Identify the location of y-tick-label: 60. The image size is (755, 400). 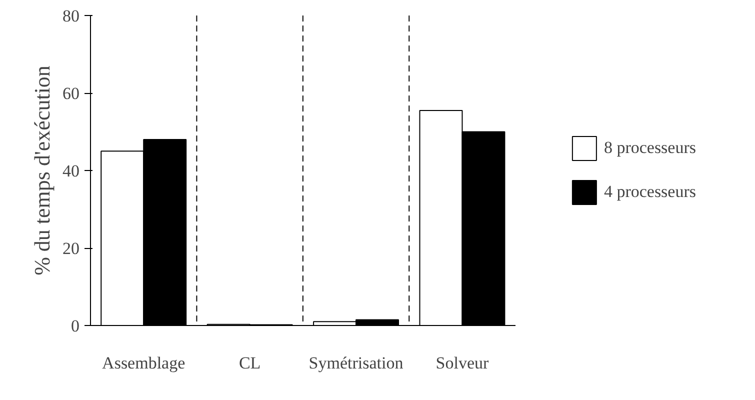
(71, 93).